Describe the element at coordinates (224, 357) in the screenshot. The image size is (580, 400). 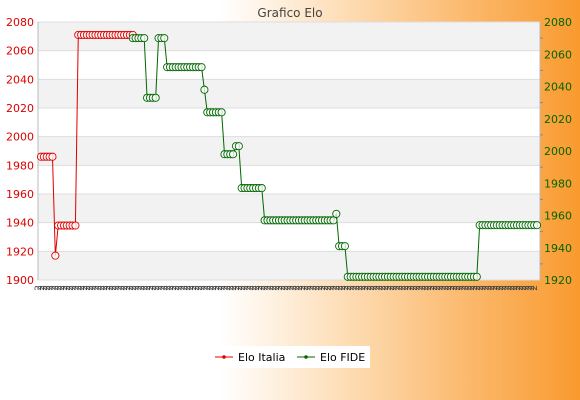
I see `legend-marker-italia` at that location.